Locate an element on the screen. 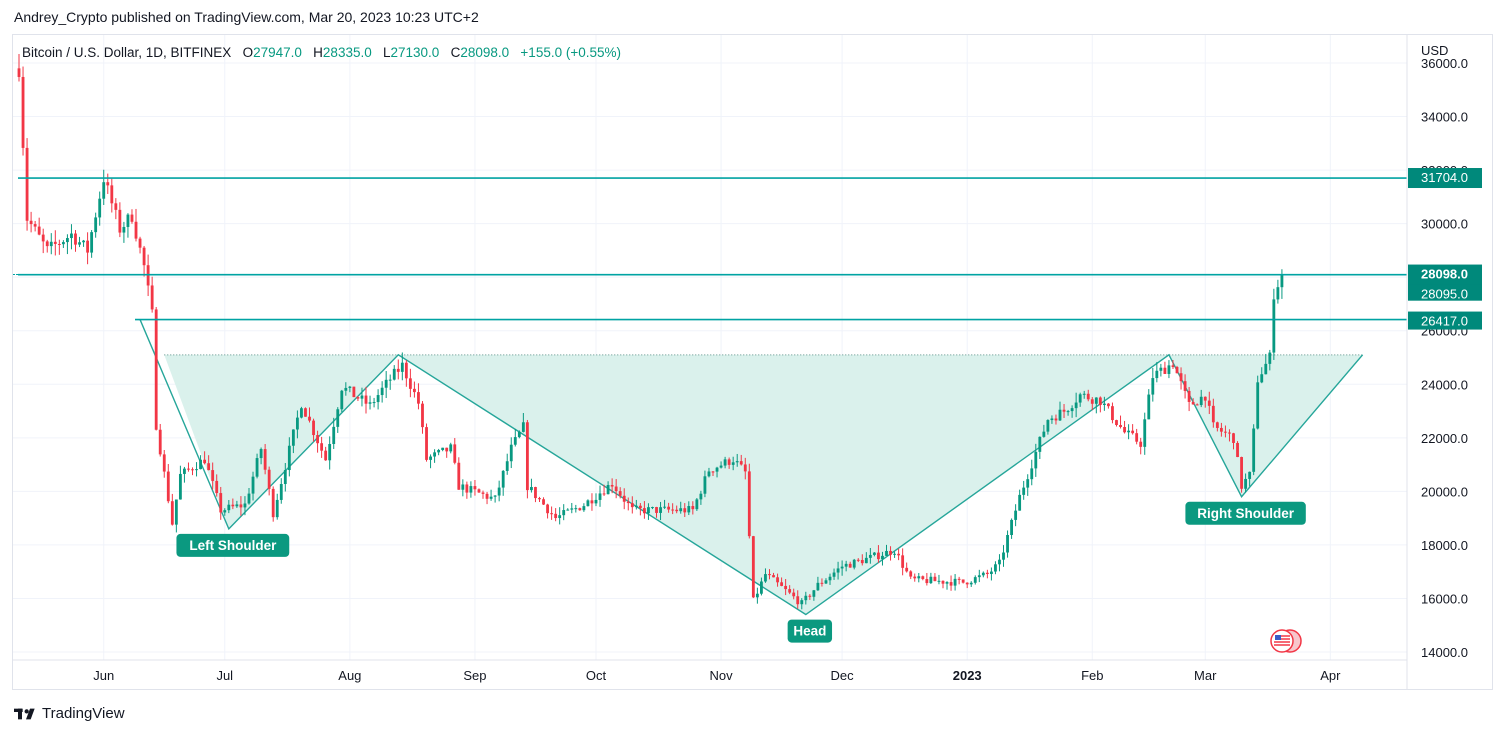 The height and width of the screenshot is (736, 1506). tradingview-logo-icon is located at coordinates (24, 713).